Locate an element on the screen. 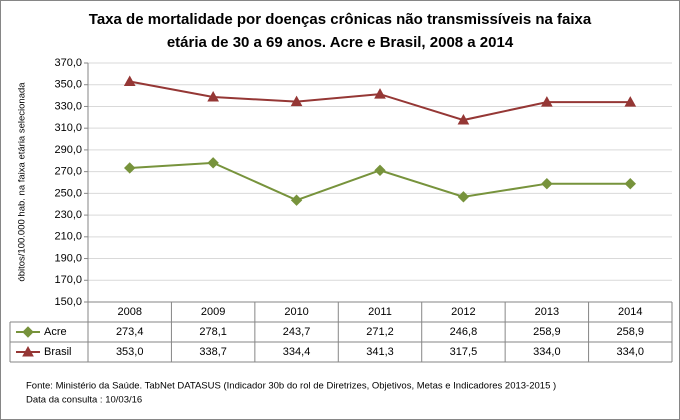  table-value: 334,4 is located at coordinates (297, 352).